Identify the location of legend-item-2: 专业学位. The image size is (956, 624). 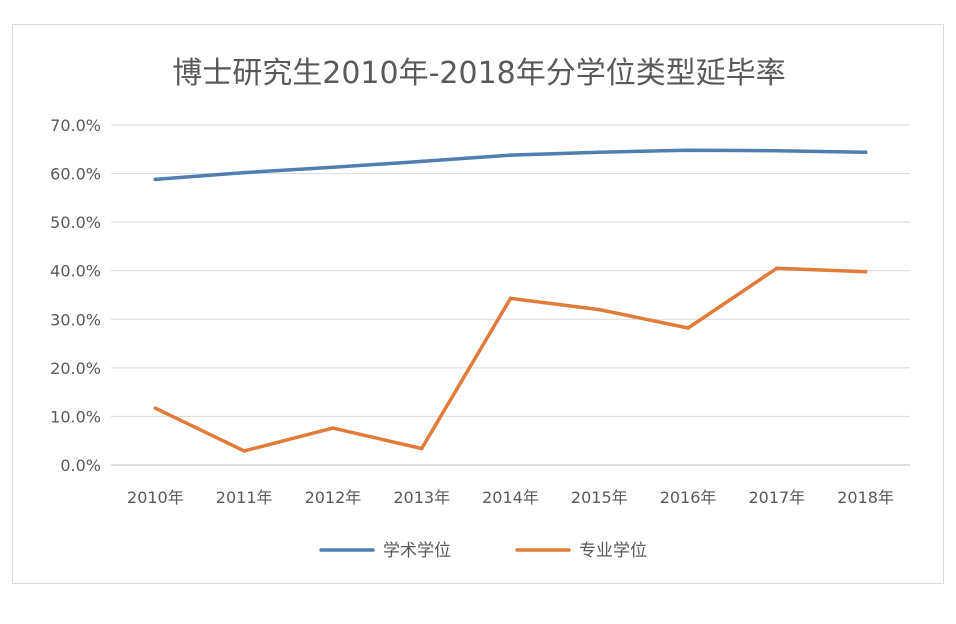
(581, 551).